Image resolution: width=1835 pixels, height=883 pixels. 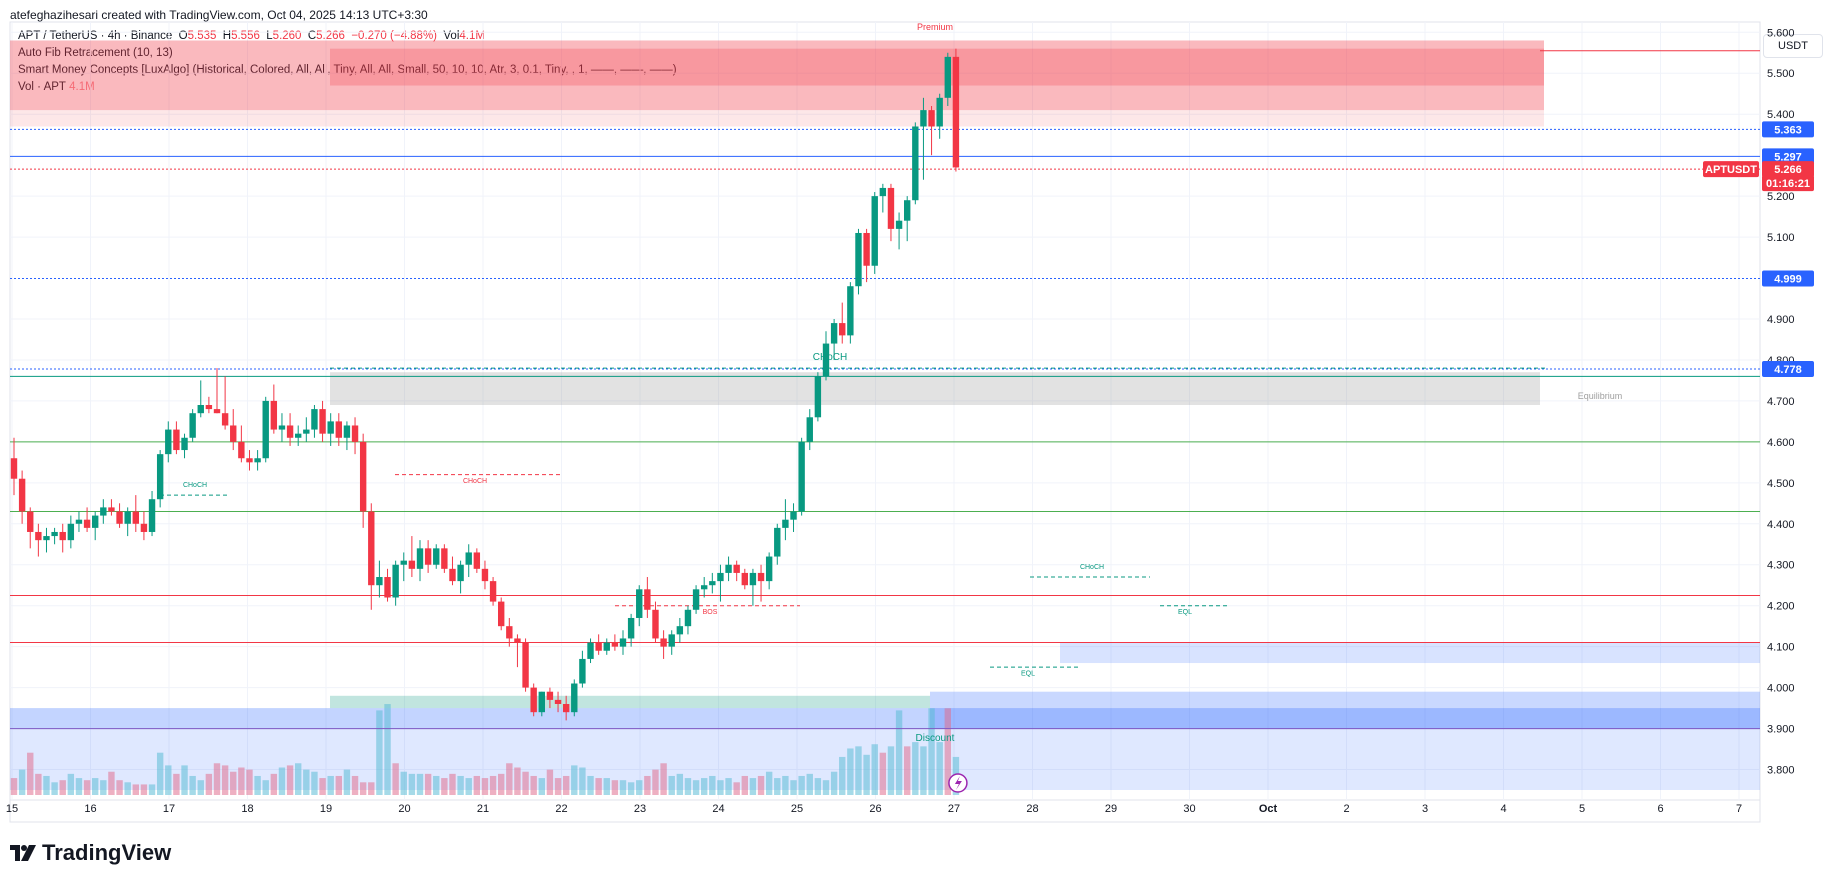 I want to click on y-tick-label: 5.200, so click(x=1781, y=197).